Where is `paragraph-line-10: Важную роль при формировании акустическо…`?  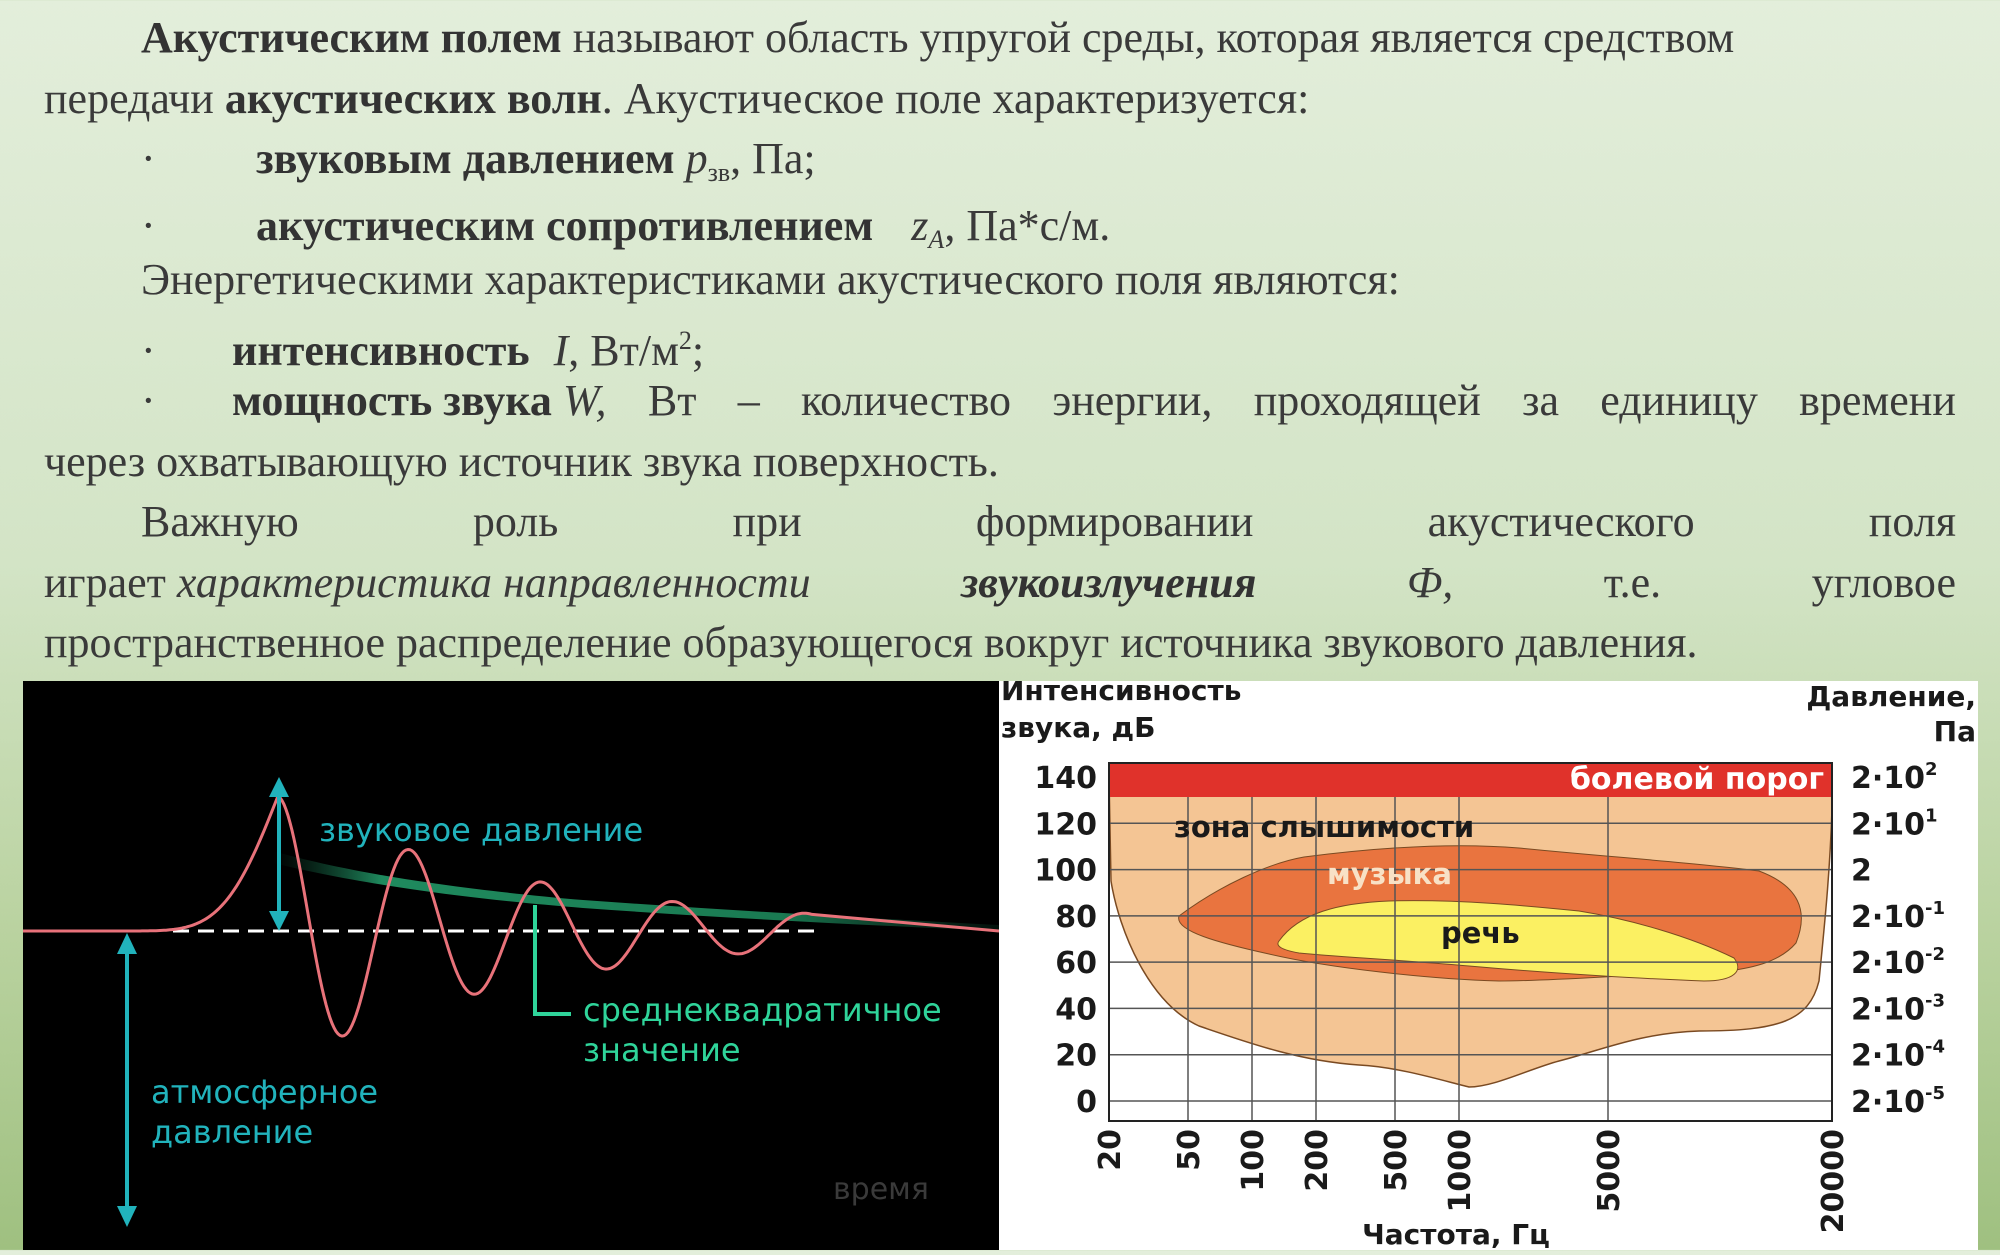
paragraph-line-10: Важную роль при формировании акустическо… is located at coordinates (1000, 522).